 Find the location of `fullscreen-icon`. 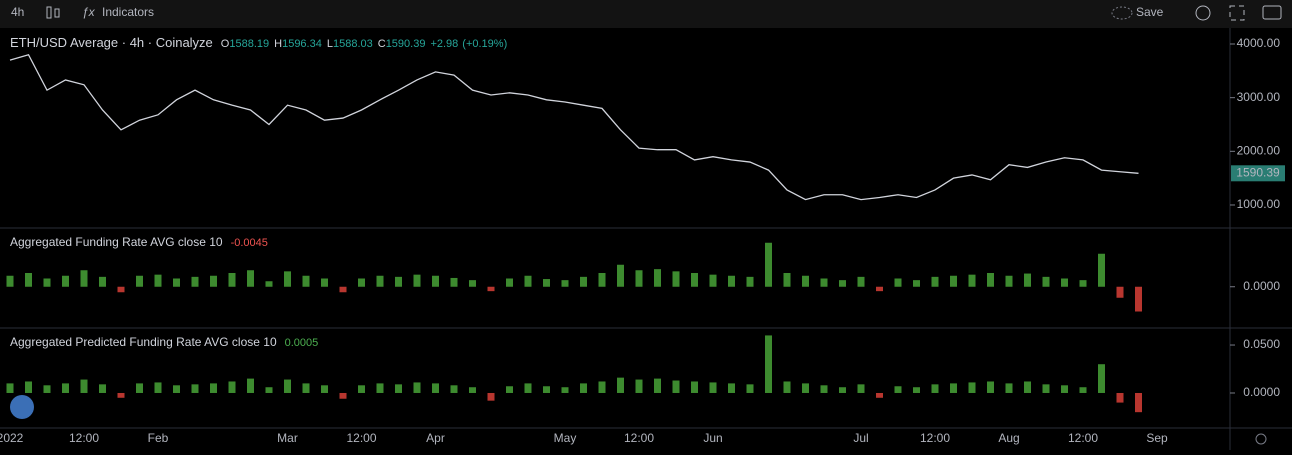

fullscreen-icon is located at coordinates (1237, 13).